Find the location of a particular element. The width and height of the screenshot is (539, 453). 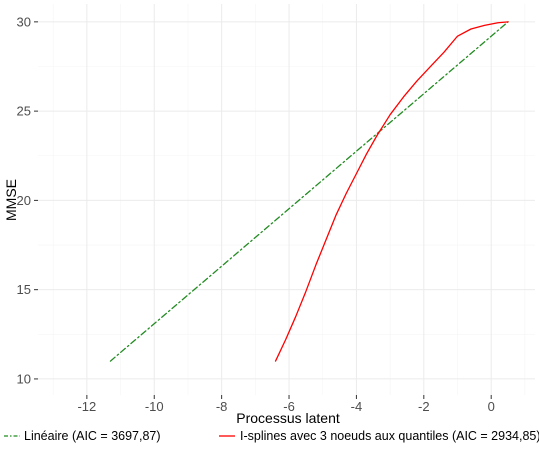

x-tick-label: -10 is located at coordinates (154, 406).